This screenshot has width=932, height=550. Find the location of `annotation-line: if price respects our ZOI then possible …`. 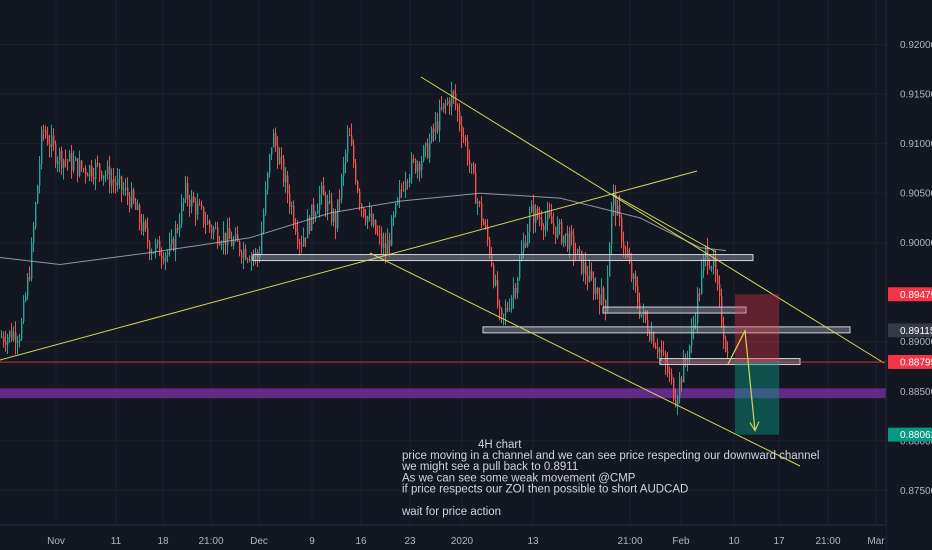

annotation-line: if price respects our ZOI then possible … is located at coordinates (545, 490).